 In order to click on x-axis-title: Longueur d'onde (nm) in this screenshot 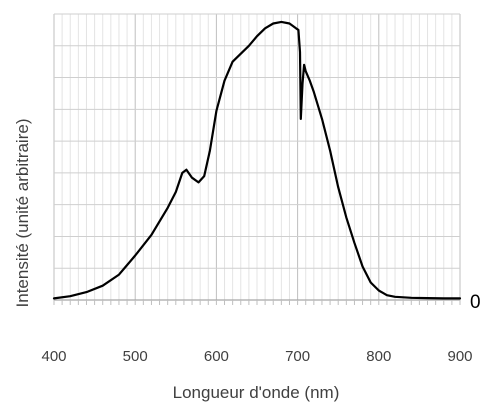, I will do `click(256, 392)`.